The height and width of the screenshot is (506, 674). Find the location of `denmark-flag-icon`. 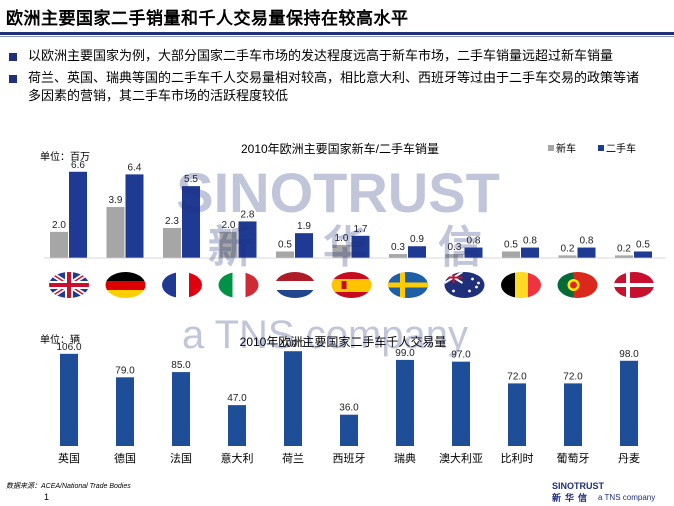

denmark-flag-icon is located at coordinates (634, 285).